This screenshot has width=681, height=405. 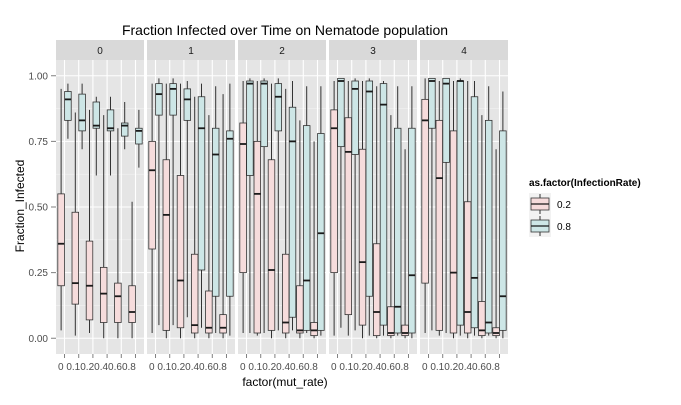 I want to click on facet-strip-label: 0, so click(x=100, y=51).